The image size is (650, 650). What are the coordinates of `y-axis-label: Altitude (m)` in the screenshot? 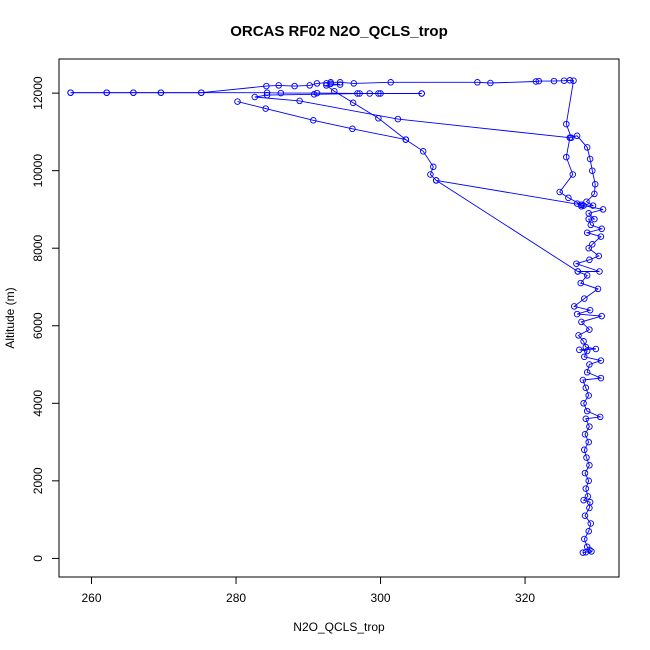 It's located at (10, 317).